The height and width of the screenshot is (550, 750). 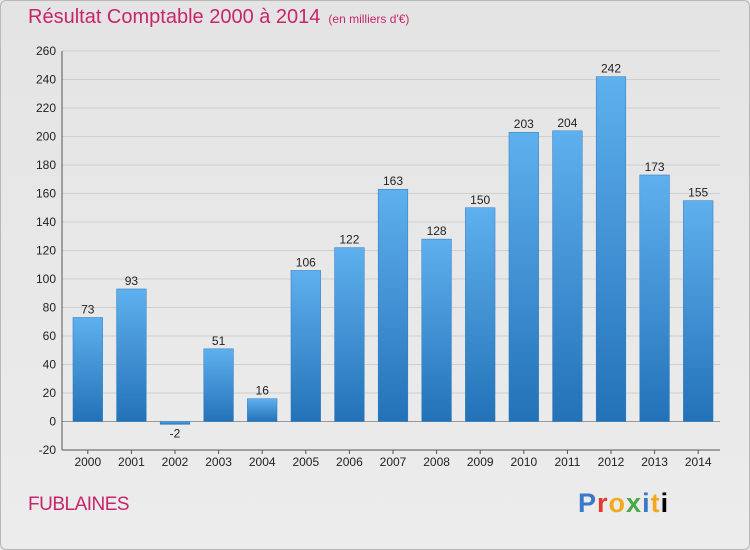 What do you see at coordinates (46, 251) in the screenshot?
I see `y-tick-label: 120` at bounding box center [46, 251].